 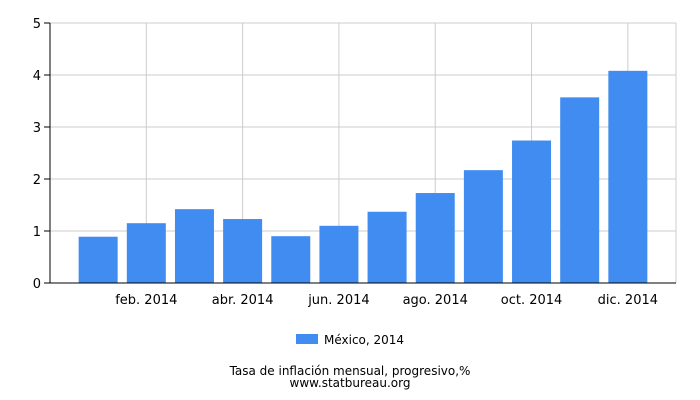 What do you see at coordinates (532, 300) in the screenshot?
I see `x-tick-label: oct. 2014` at bounding box center [532, 300].